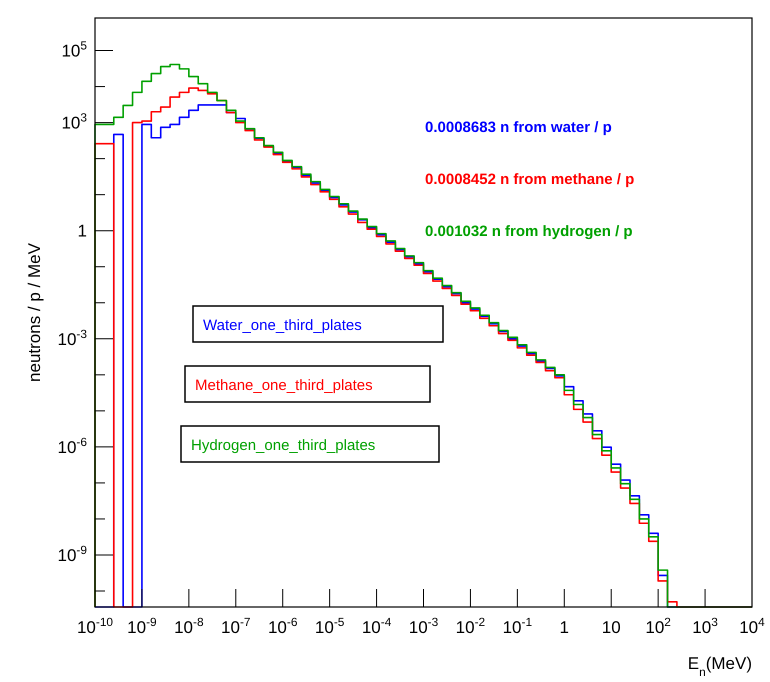 This screenshot has width=770, height=682. I want to click on y-tick-label: 10$^{3}$, so click(74, 121).